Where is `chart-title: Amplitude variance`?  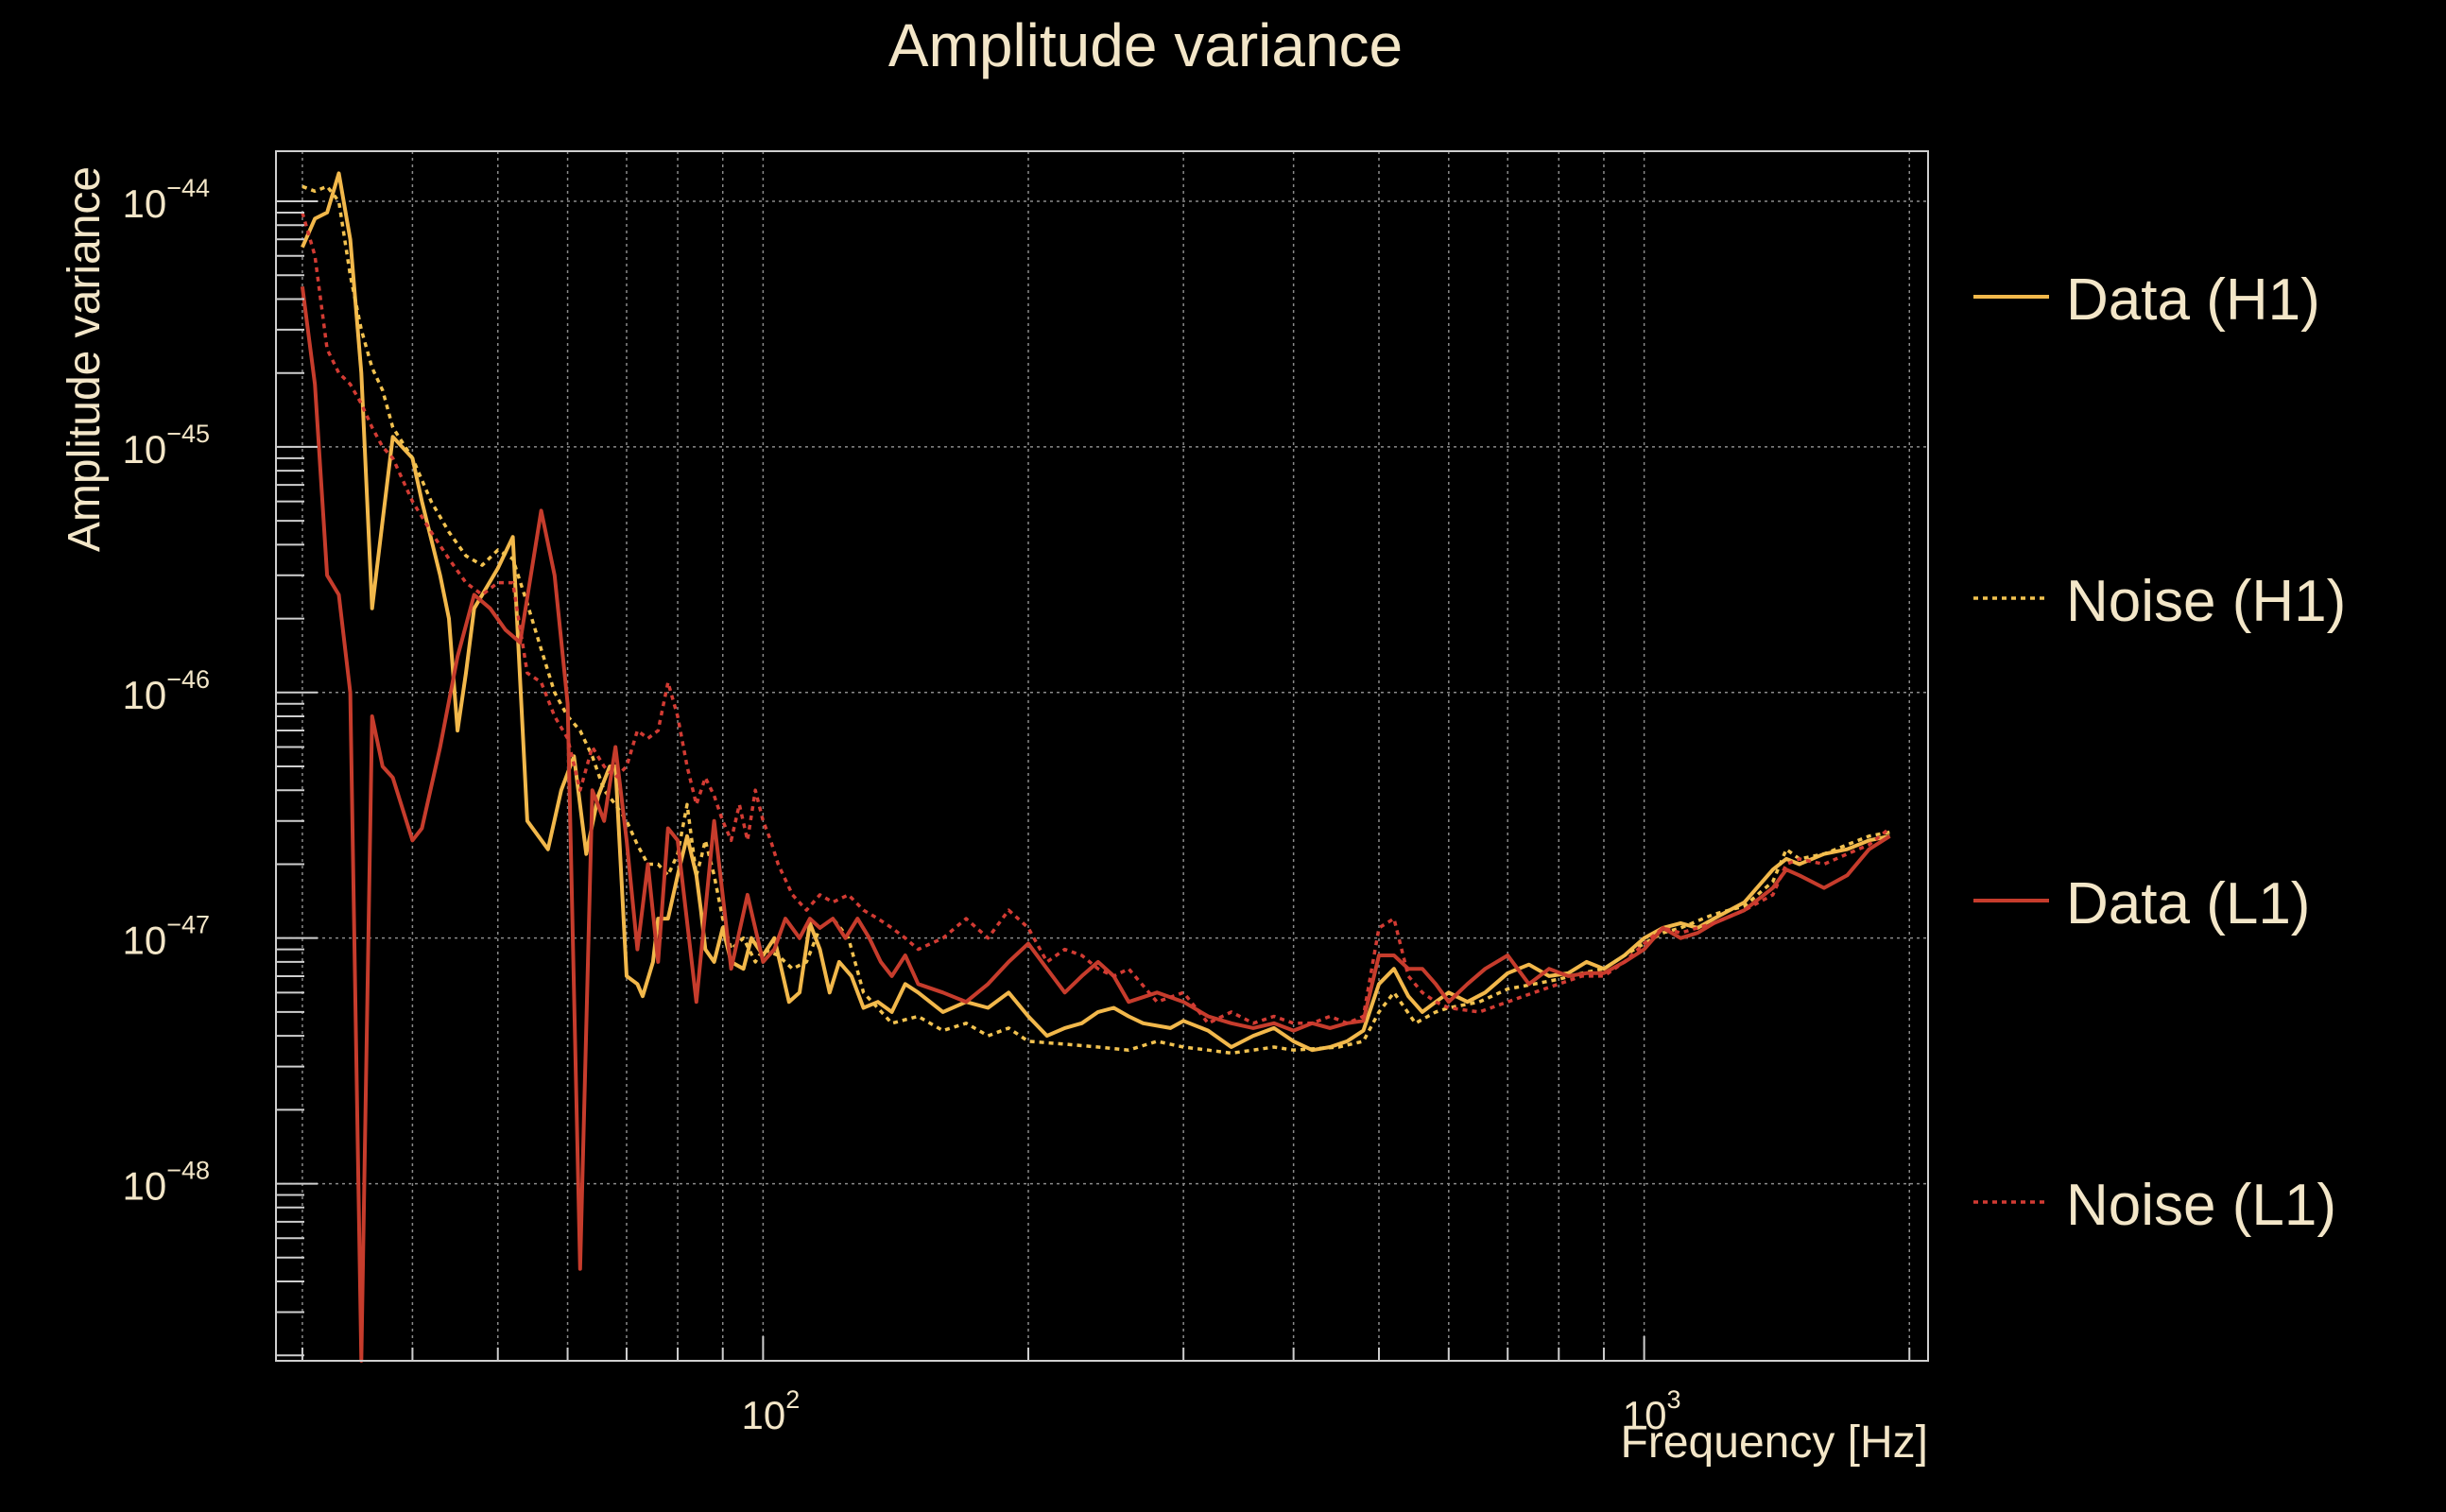
chart-title: Amplitude variance is located at coordinates (1145, 45).